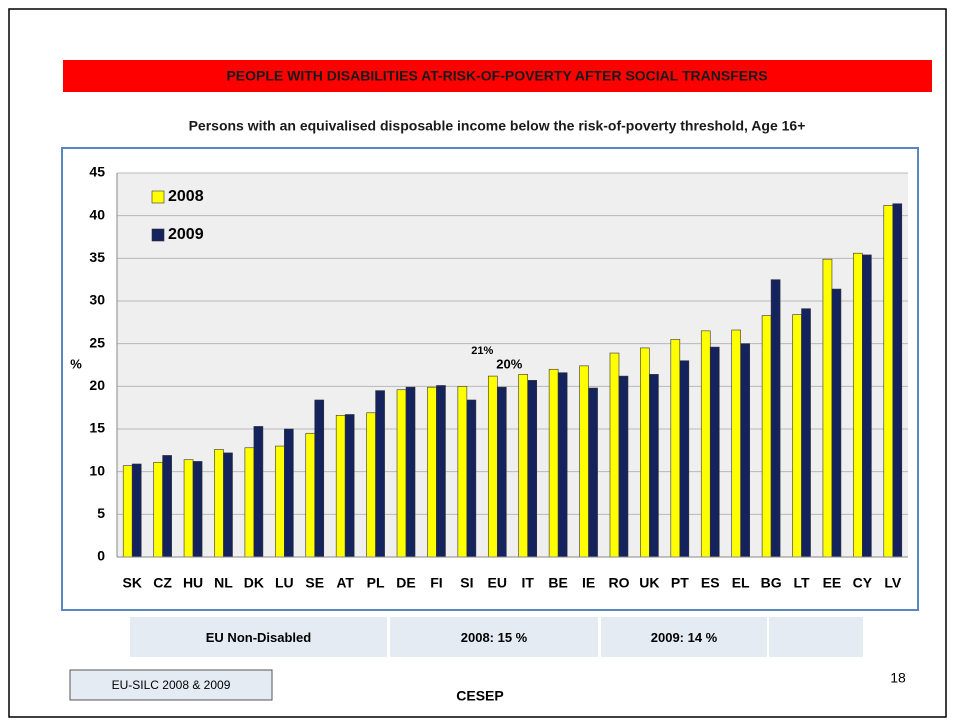  I want to click on y-tick-label: 15, so click(97, 428).